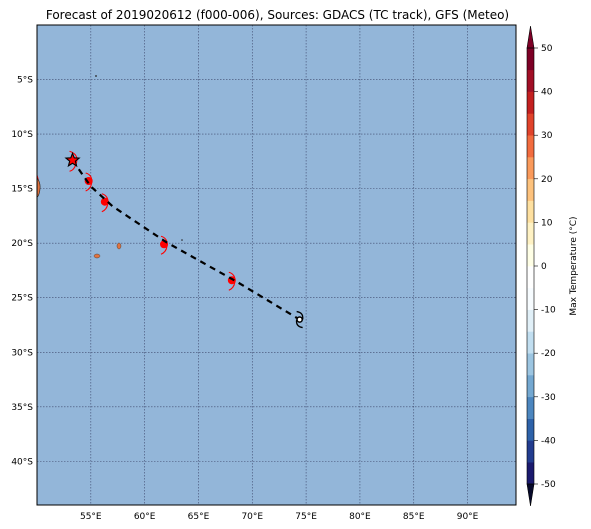 The image size is (591, 529). I want to click on track-start-star, so click(72, 161).